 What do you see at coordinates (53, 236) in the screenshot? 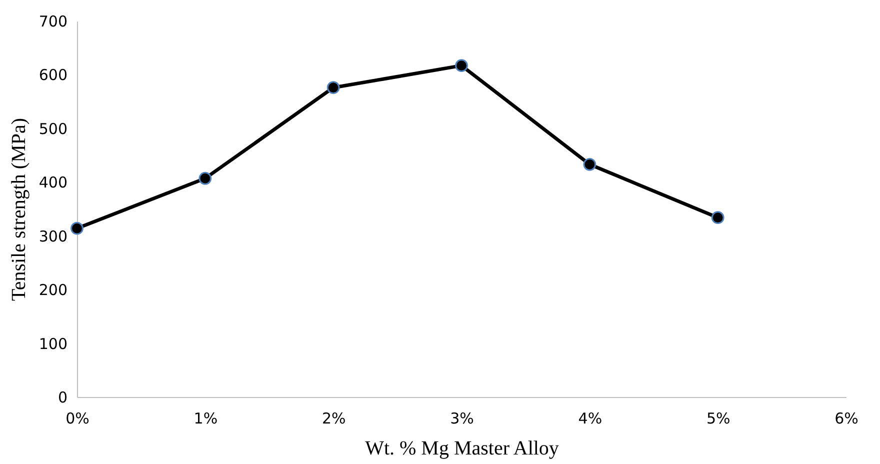
I see `y-tick-label: 300` at bounding box center [53, 236].